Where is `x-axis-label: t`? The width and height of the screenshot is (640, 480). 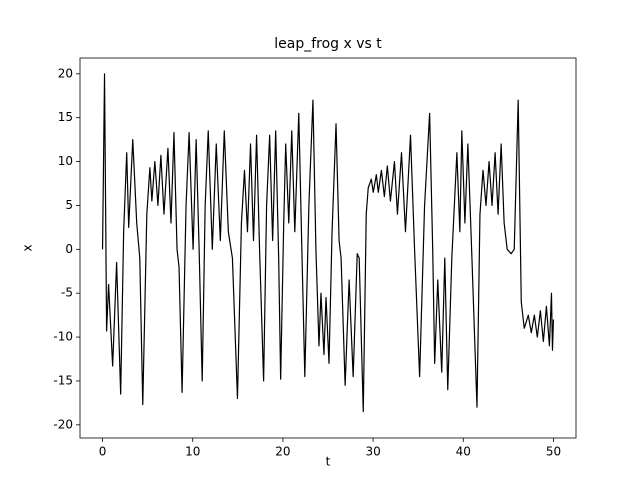 x-axis-label: t is located at coordinates (328, 462).